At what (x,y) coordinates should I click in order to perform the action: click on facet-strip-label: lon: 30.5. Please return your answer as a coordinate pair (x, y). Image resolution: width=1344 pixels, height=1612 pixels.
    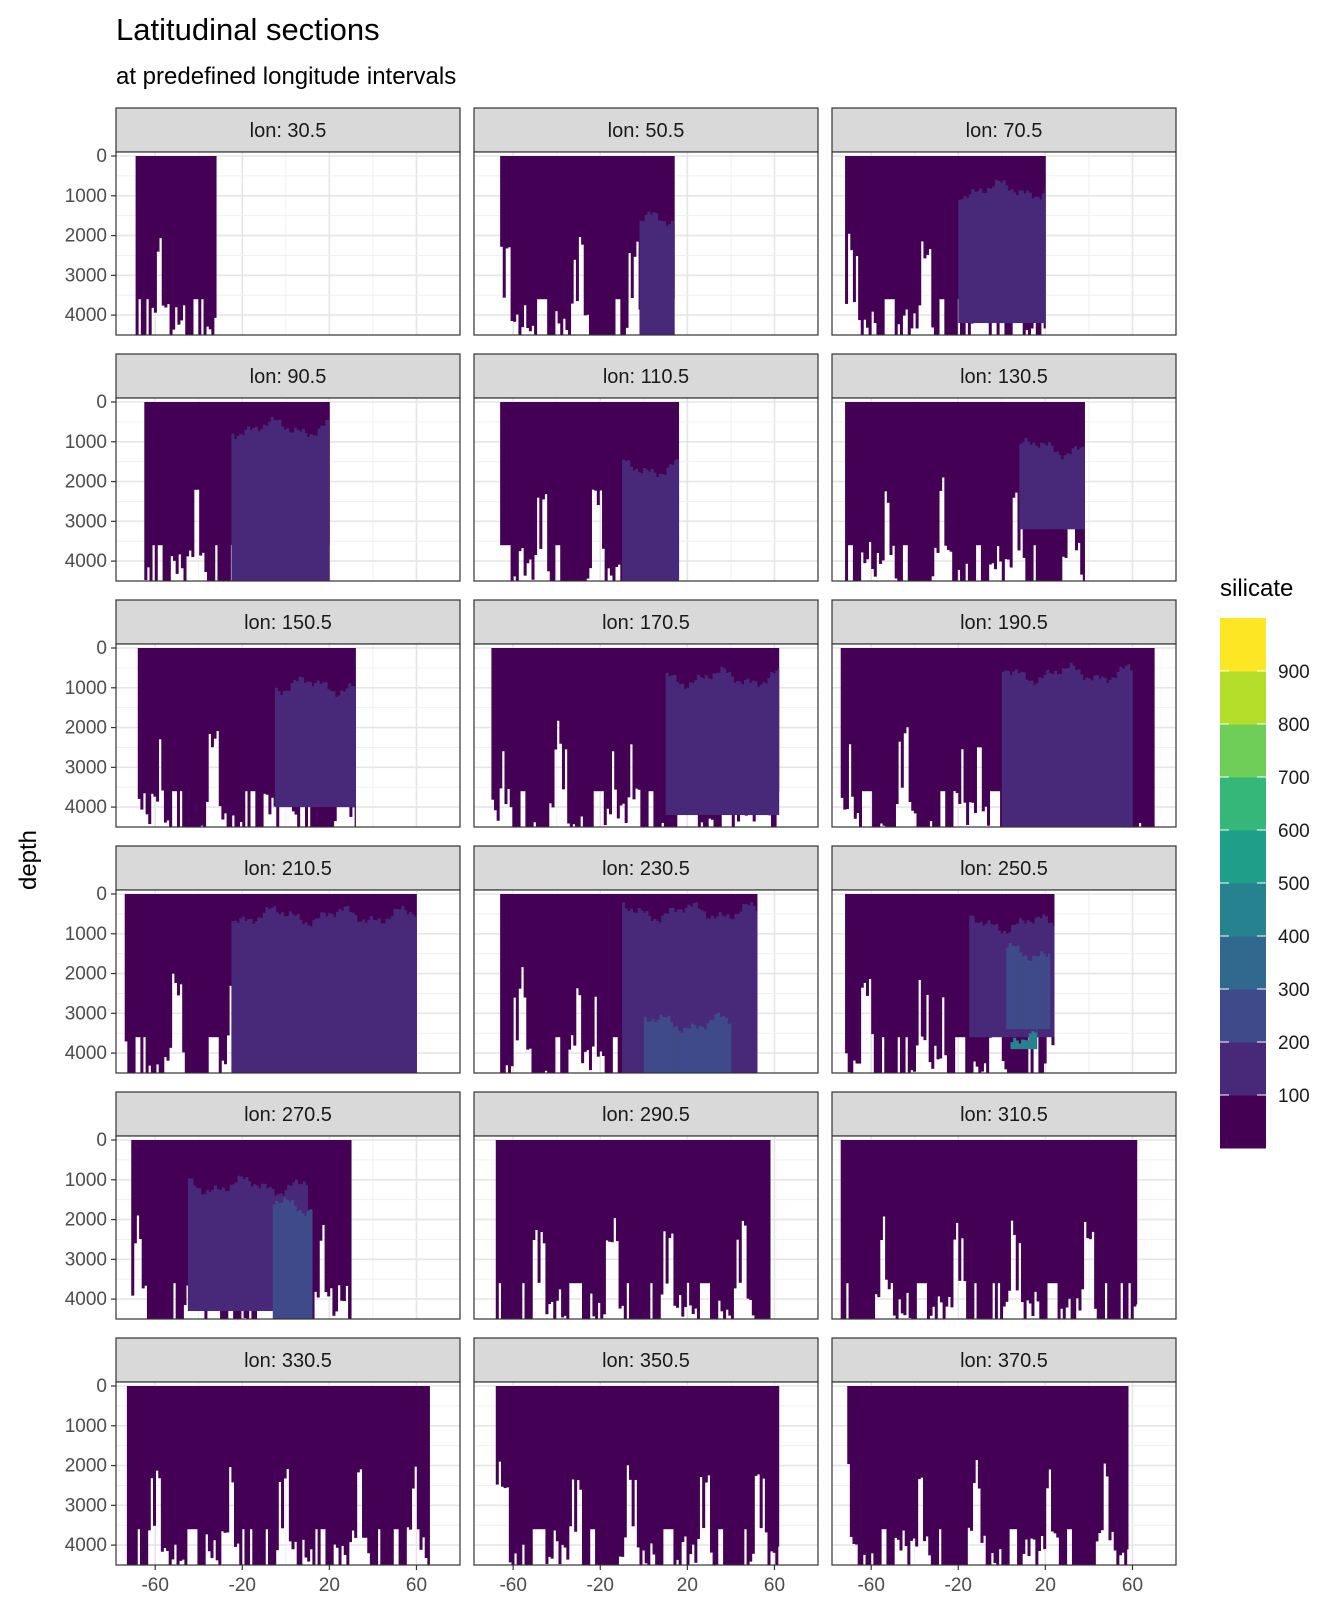
    Looking at the image, I should click on (288, 131).